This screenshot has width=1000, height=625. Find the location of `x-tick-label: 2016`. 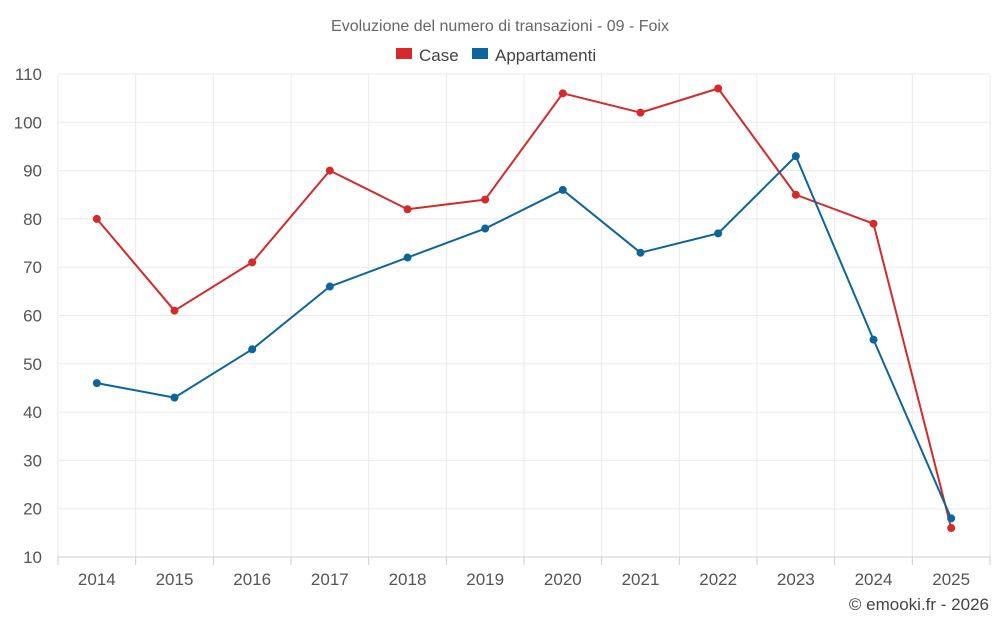

x-tick-label: 2016 is located at coordinates (252, 579).